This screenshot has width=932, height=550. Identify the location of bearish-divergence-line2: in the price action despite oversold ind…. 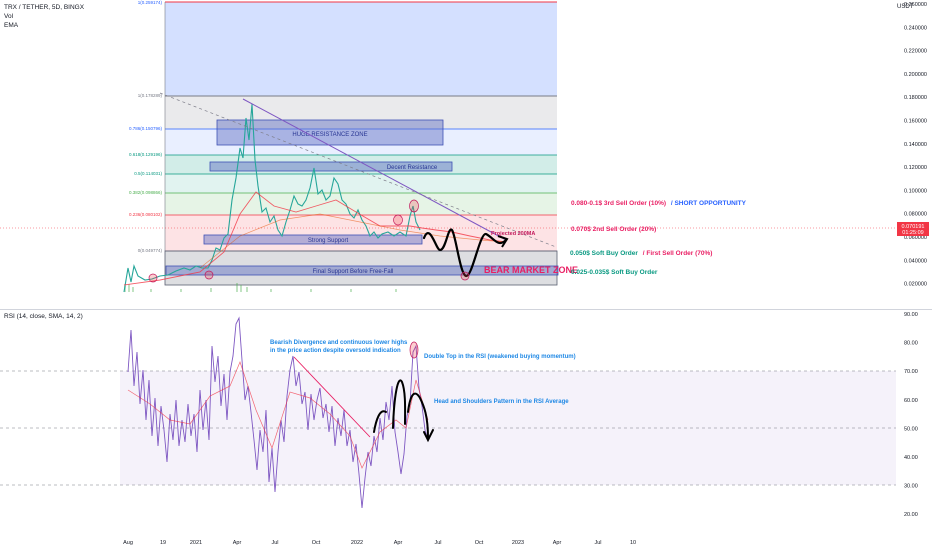
(335, 351).